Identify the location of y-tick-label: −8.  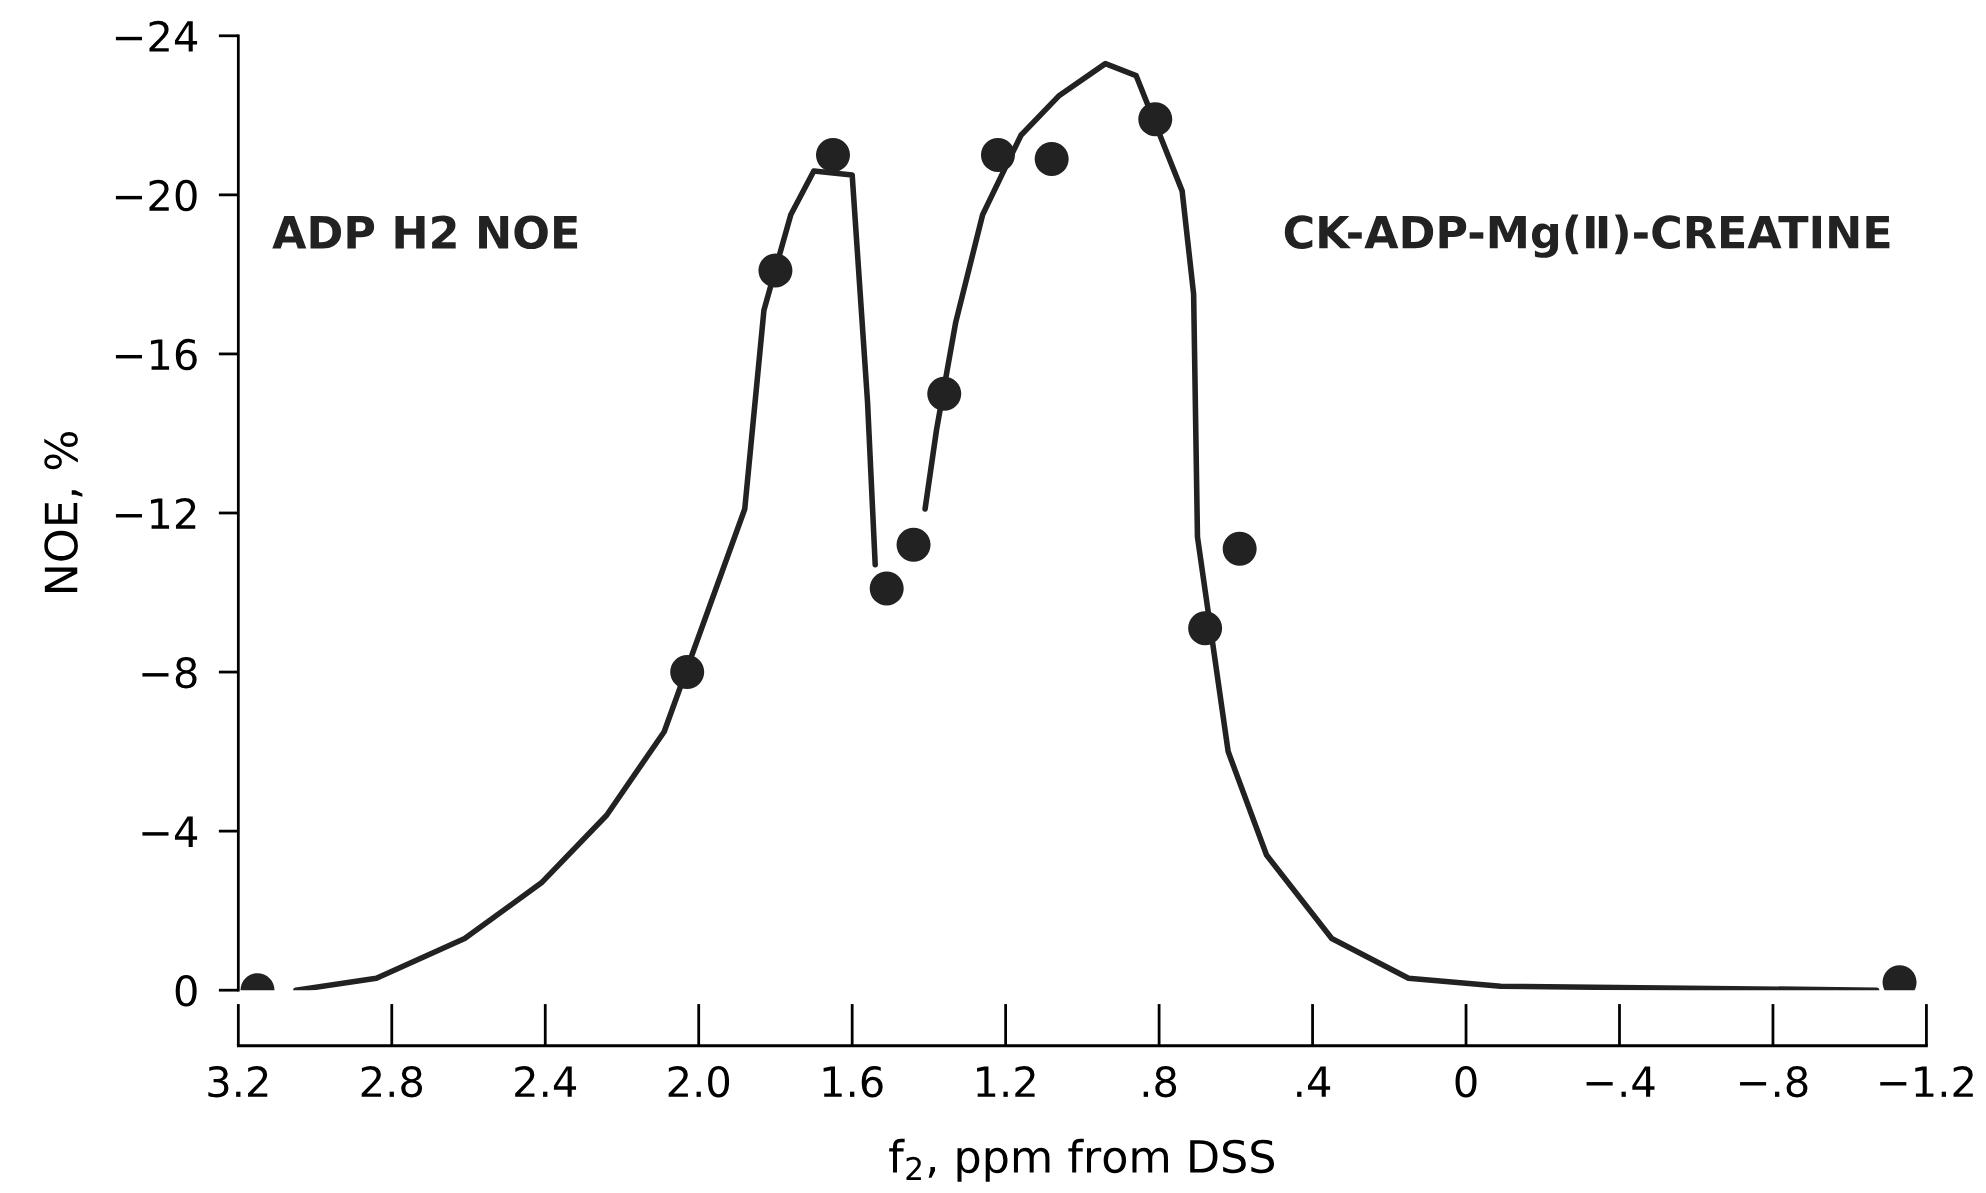
(169, 672).